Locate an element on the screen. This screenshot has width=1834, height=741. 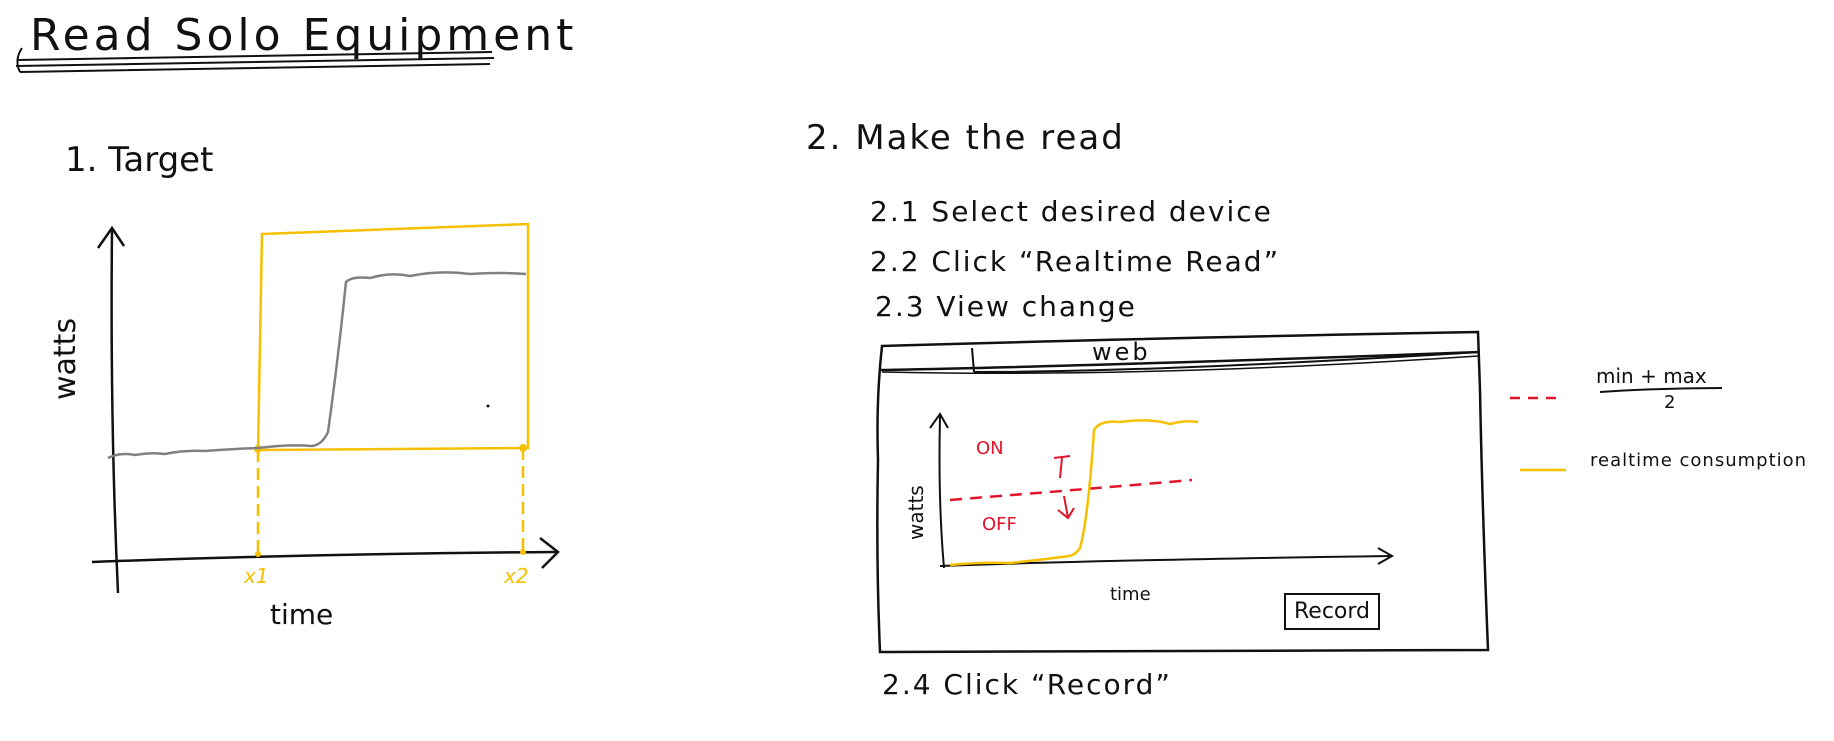
browser-address-line is located at coordinates (1180, 365).